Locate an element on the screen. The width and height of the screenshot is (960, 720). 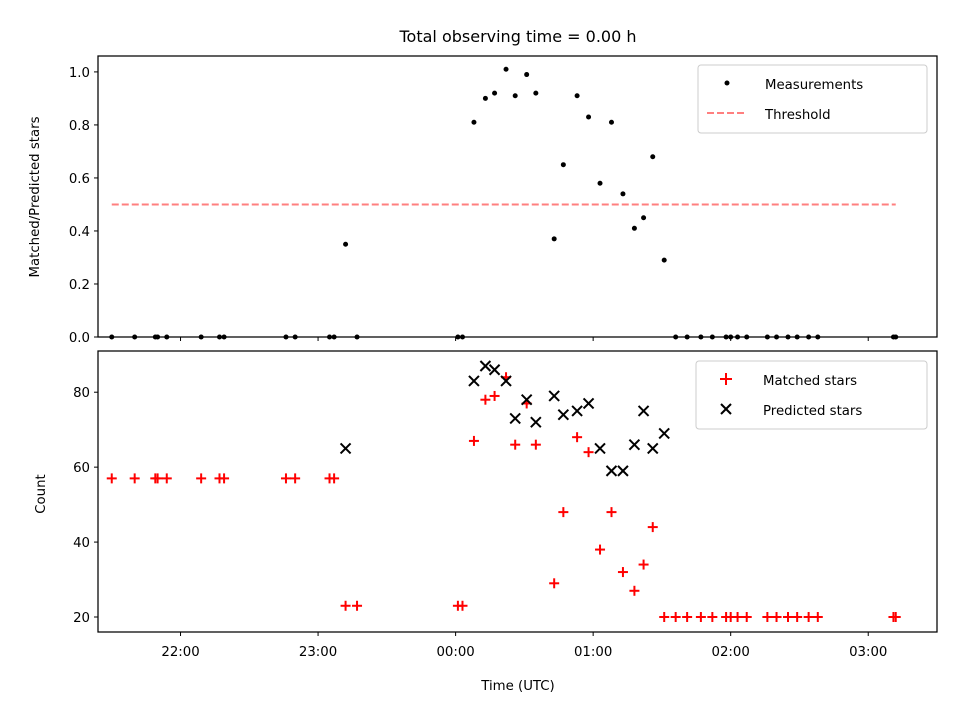
bottom-x-axis-label: Time (UTC) is located at coordinates (517, 686).